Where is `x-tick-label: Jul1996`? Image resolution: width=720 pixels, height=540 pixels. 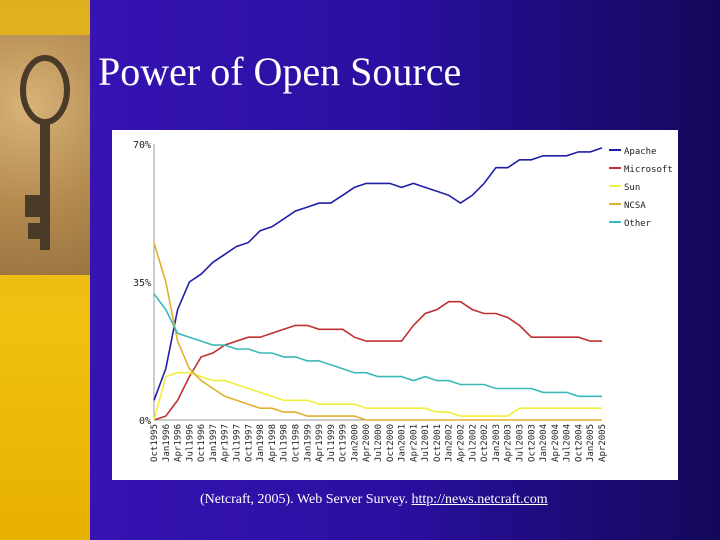
x-tick-label: Jul1996 is located at coordinates (190, 443).